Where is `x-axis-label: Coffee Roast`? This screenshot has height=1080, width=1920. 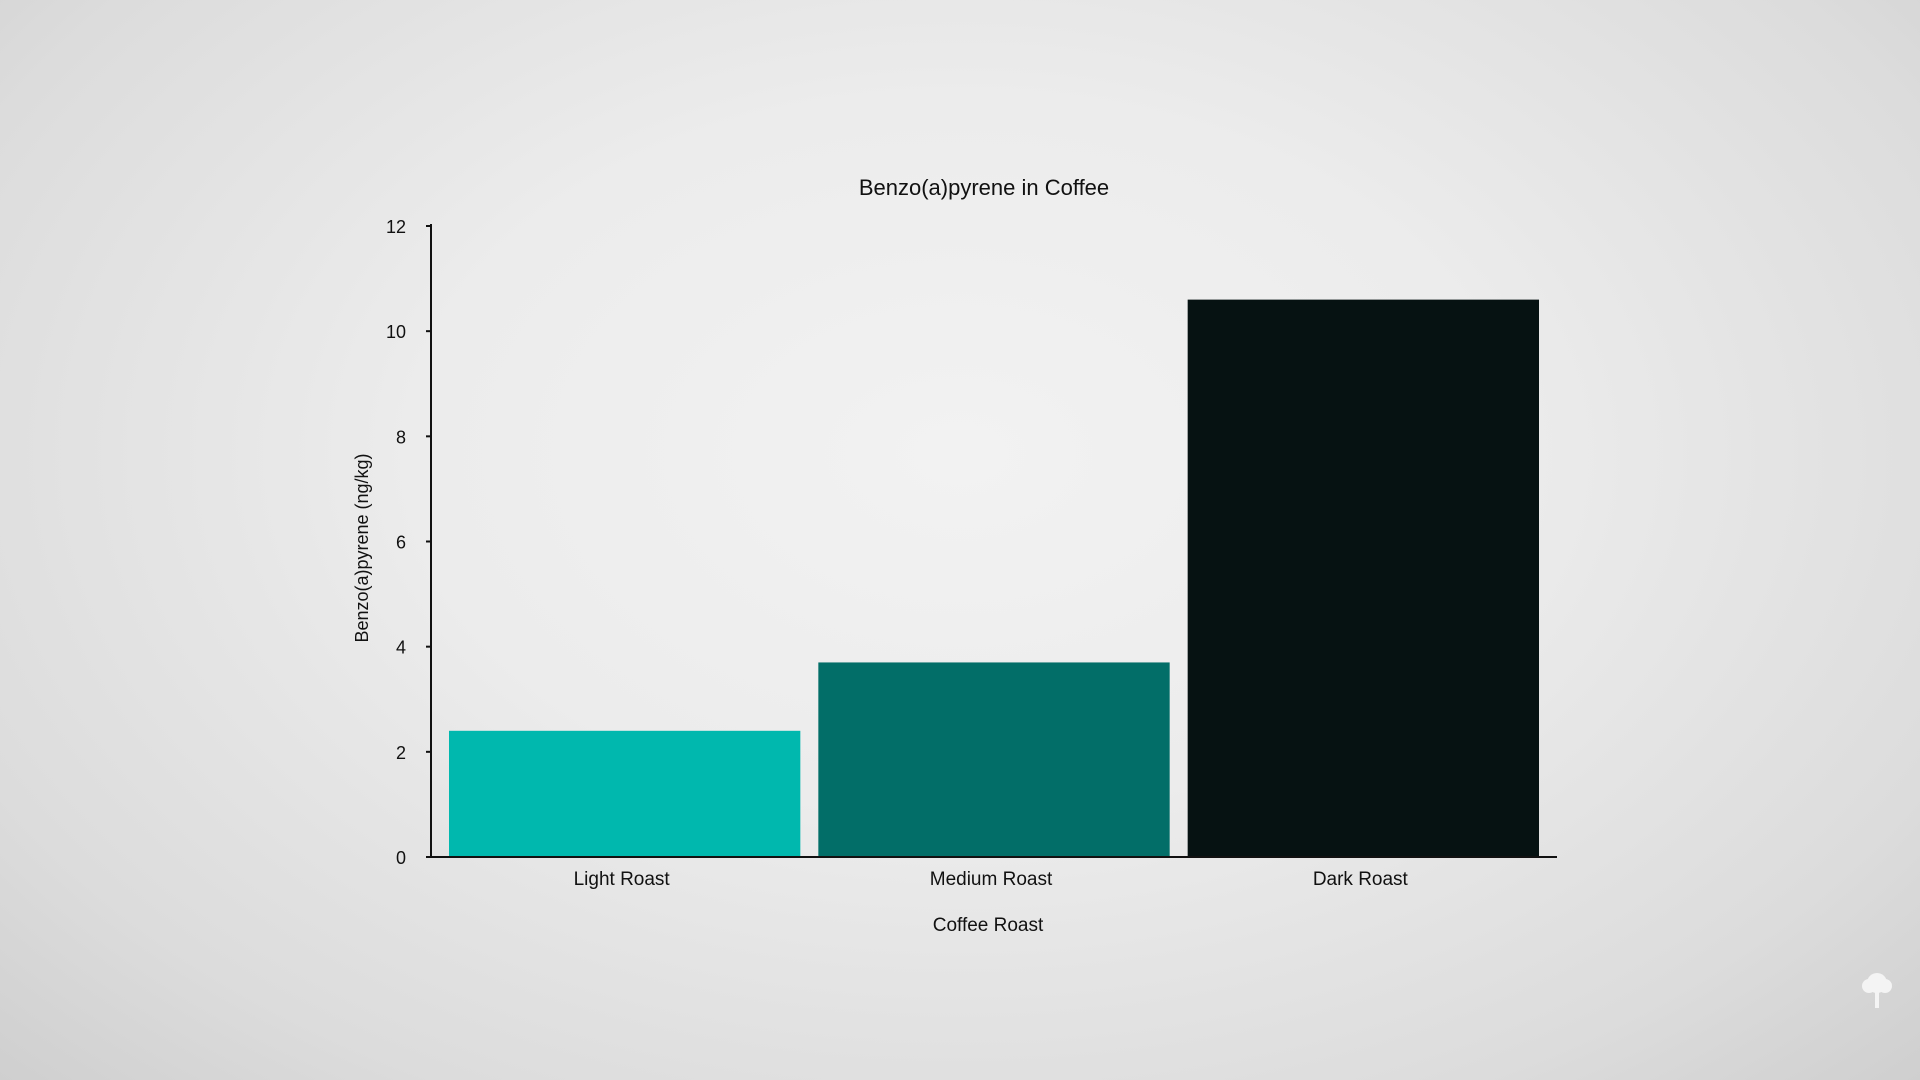
x-axis-label: Coffee Roast is located at coordinates (988, 925).